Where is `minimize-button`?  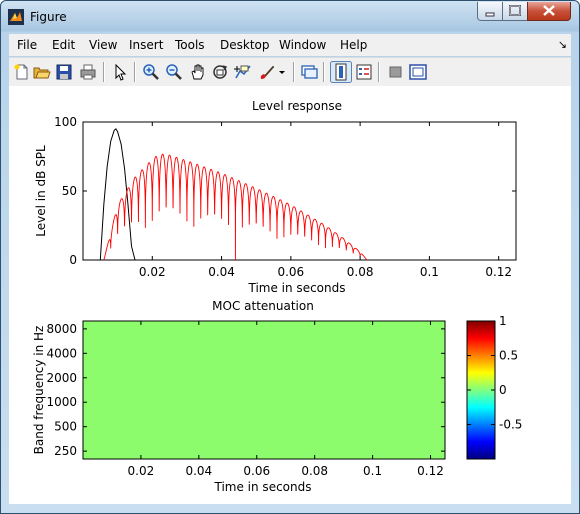 minimize-button is located at coordinates (490, 11).